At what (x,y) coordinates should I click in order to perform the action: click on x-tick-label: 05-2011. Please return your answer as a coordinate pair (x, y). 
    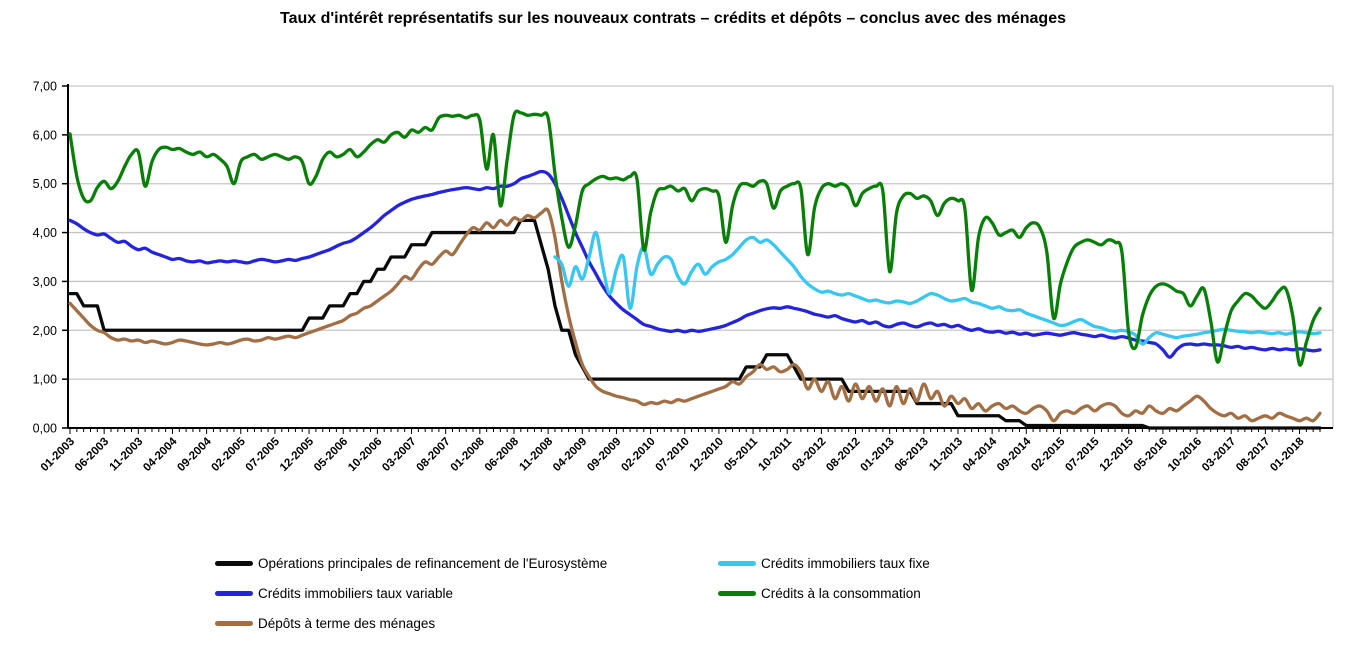
    Looking at the image, I should click on (741, 454).